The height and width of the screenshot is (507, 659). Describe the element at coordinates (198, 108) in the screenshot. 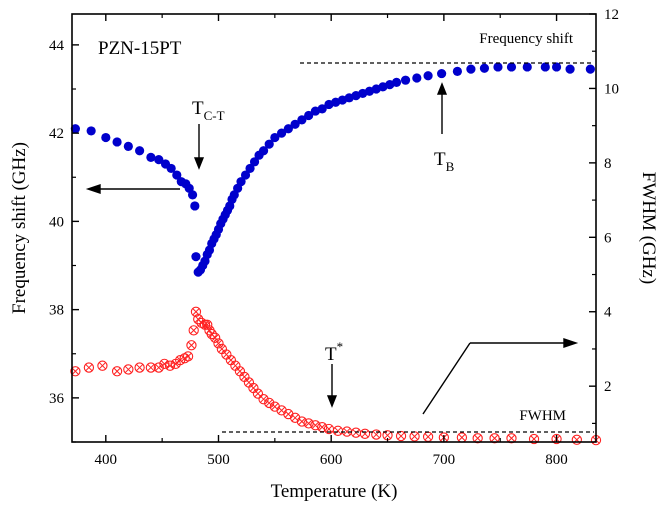

I see `tct-main-text: T` at that location.